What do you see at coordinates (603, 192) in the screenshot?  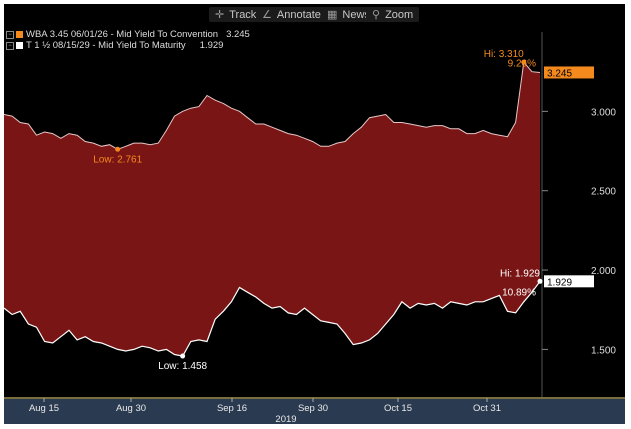 I see `y-tick-label: 2.500` at bounding box center [603, 192].